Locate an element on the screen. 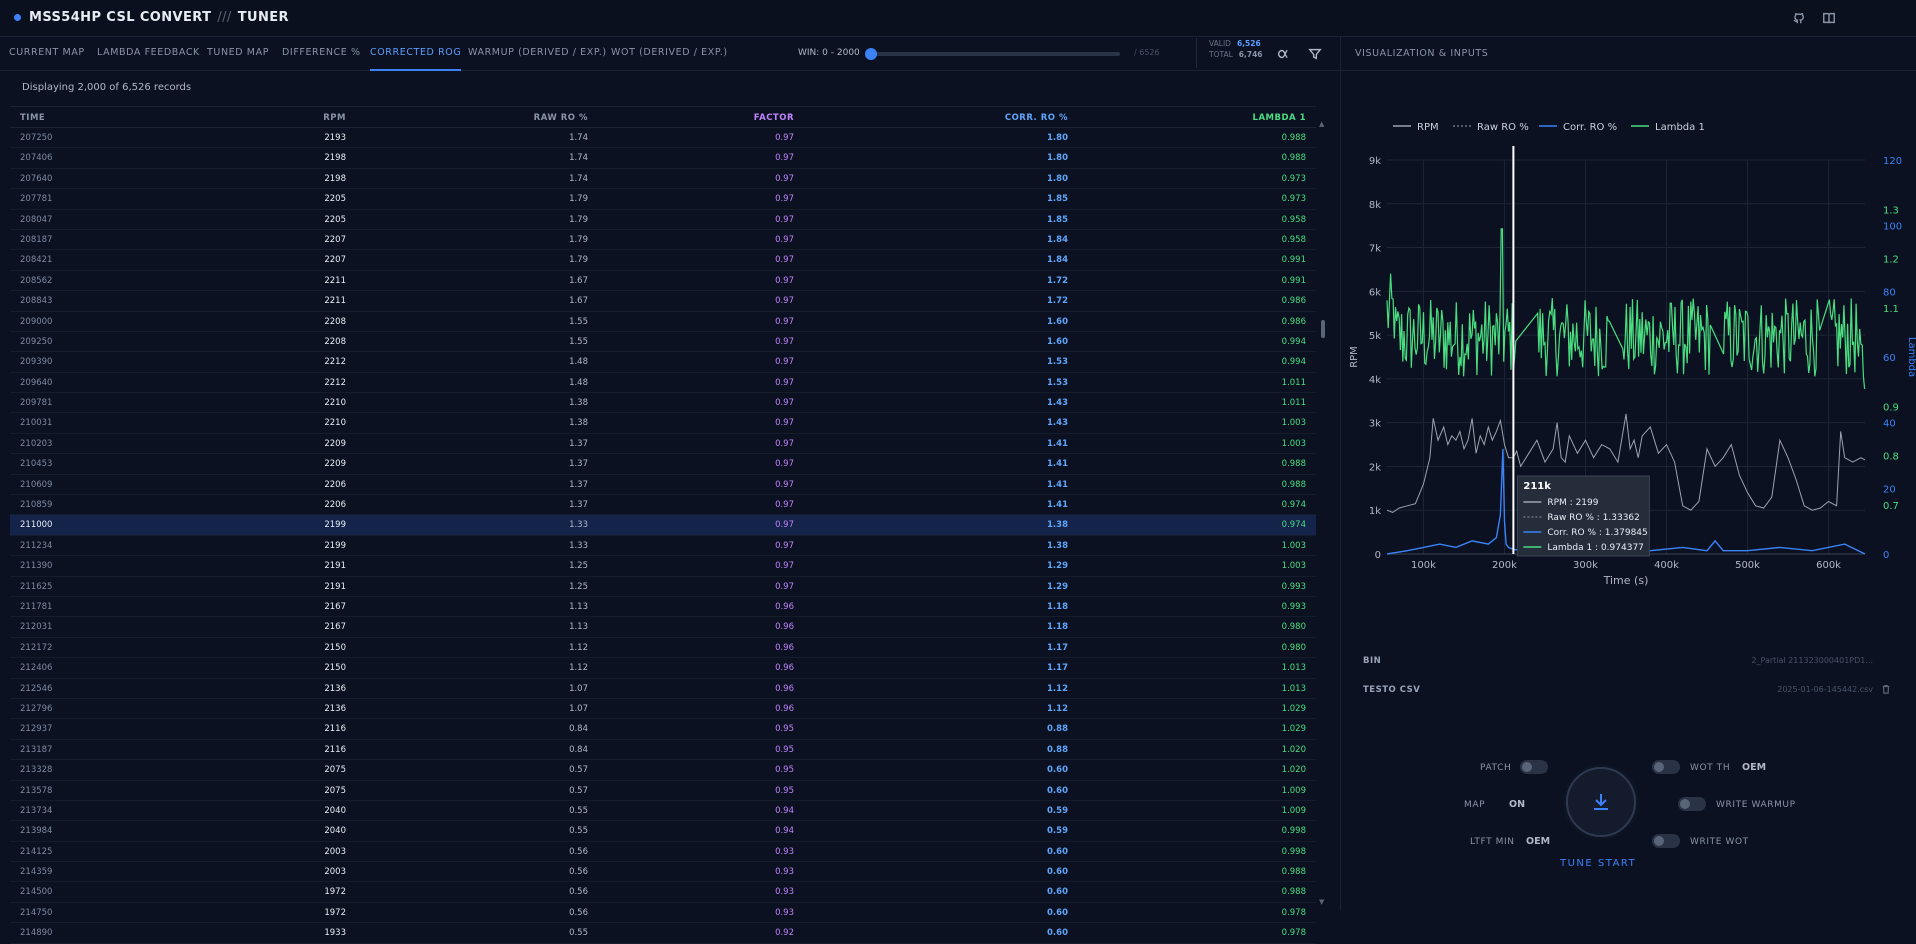 This screenshot has width=1916, height=944. table-row: 212796 2136 1.07 0.96 1.12 1.029 is located at coordinates (663, 709).